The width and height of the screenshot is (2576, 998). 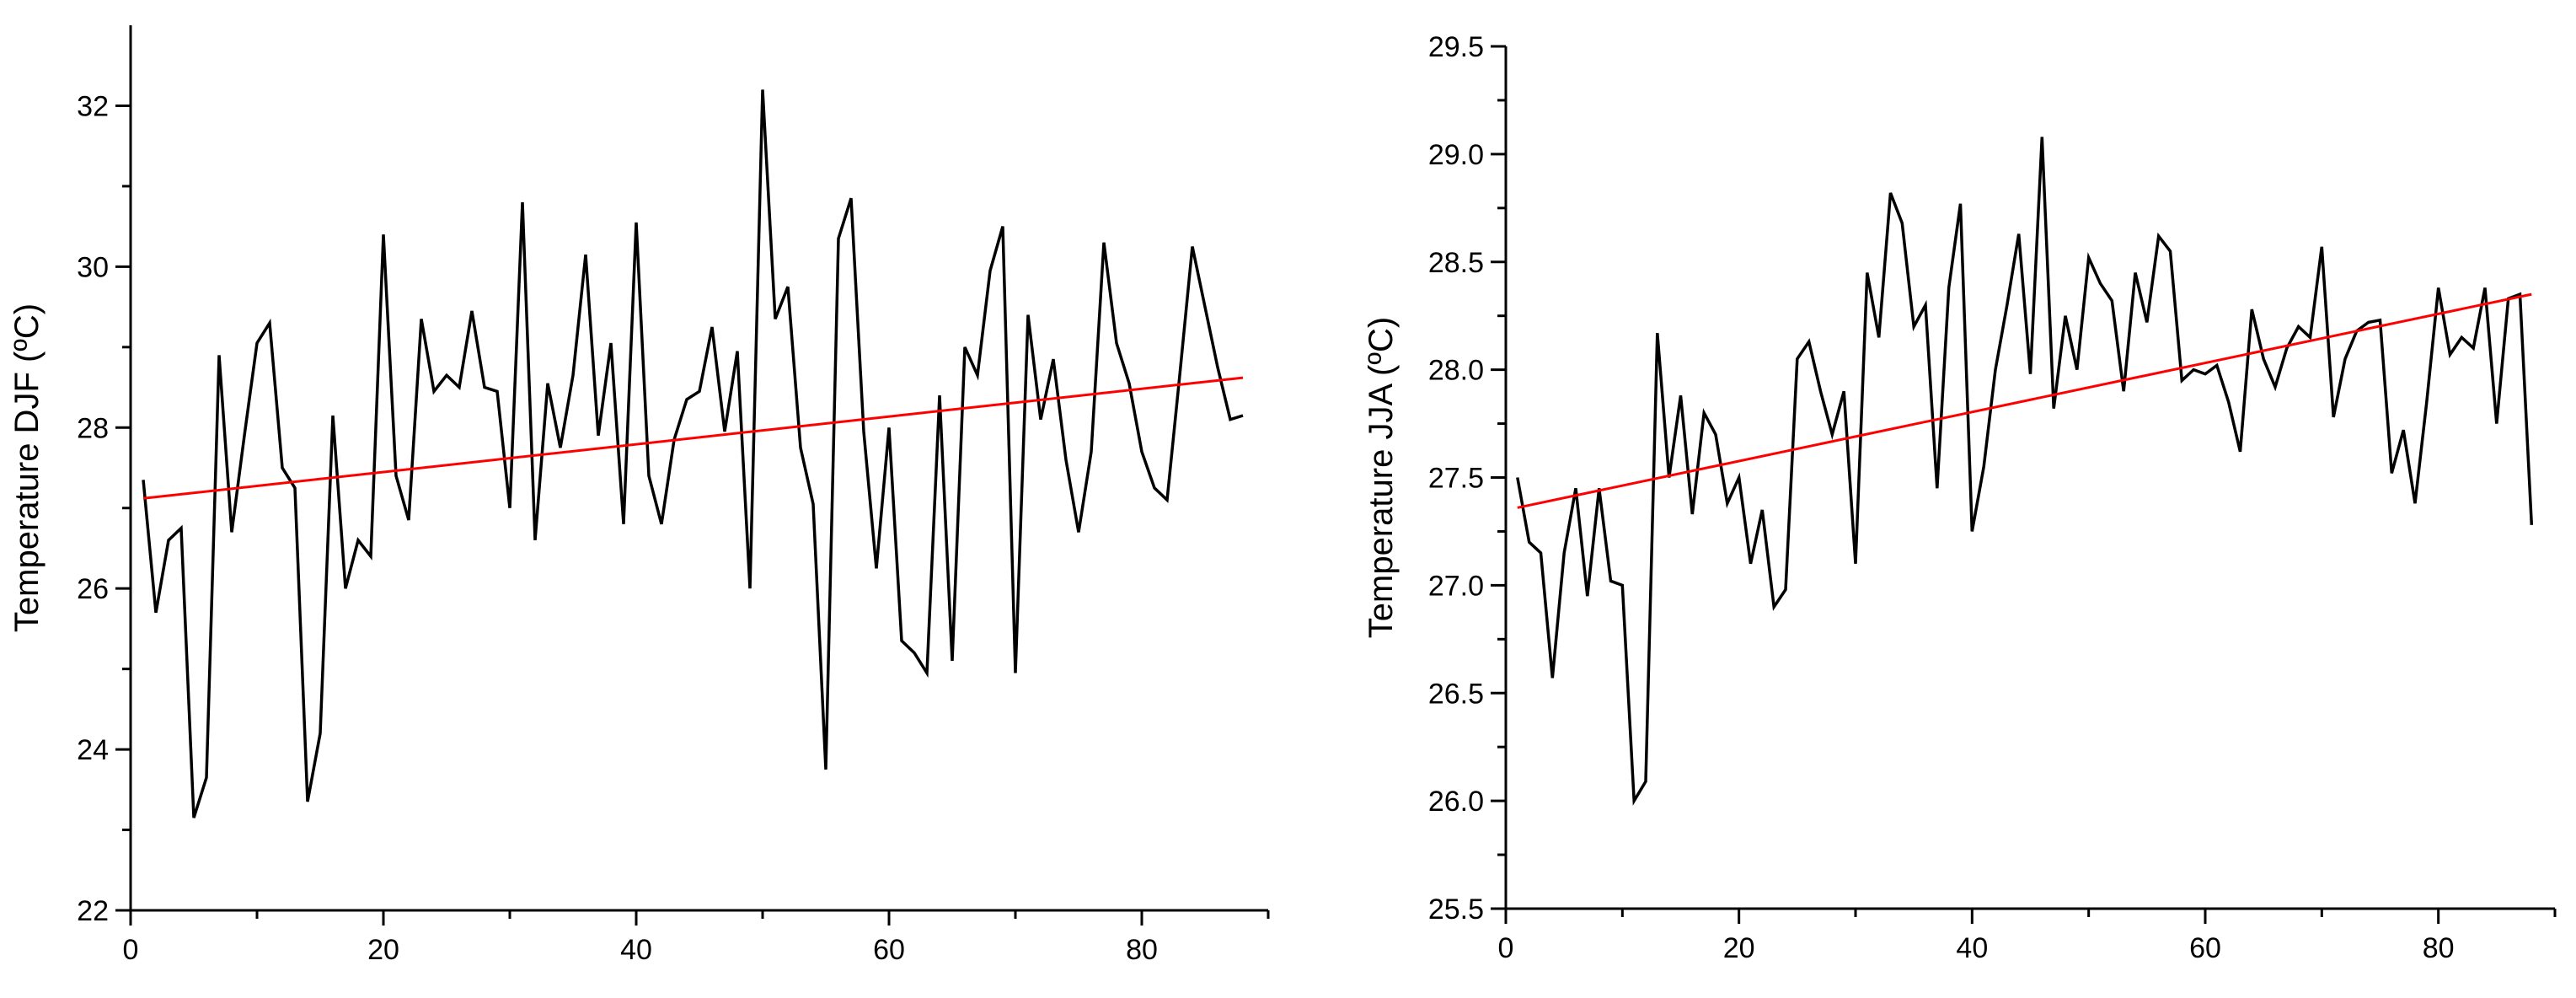 What do you see at coordinates (93, 106) in the screenshot?
I see `y-tick-label: 32` at bounding box center [93, 106].